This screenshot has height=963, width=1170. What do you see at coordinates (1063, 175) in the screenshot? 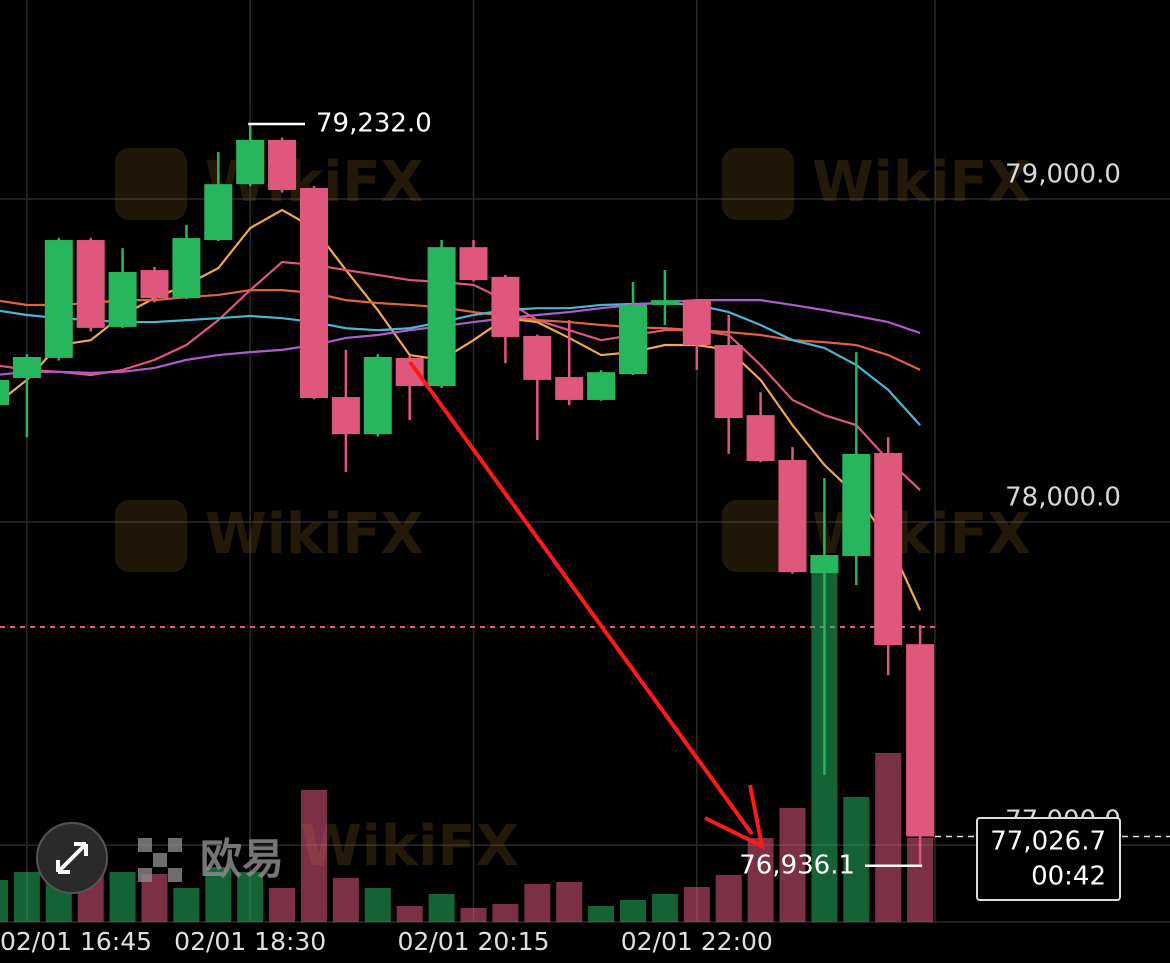
I see `y-tick-label: 79,000.0` at bounding box center [1063, 175].